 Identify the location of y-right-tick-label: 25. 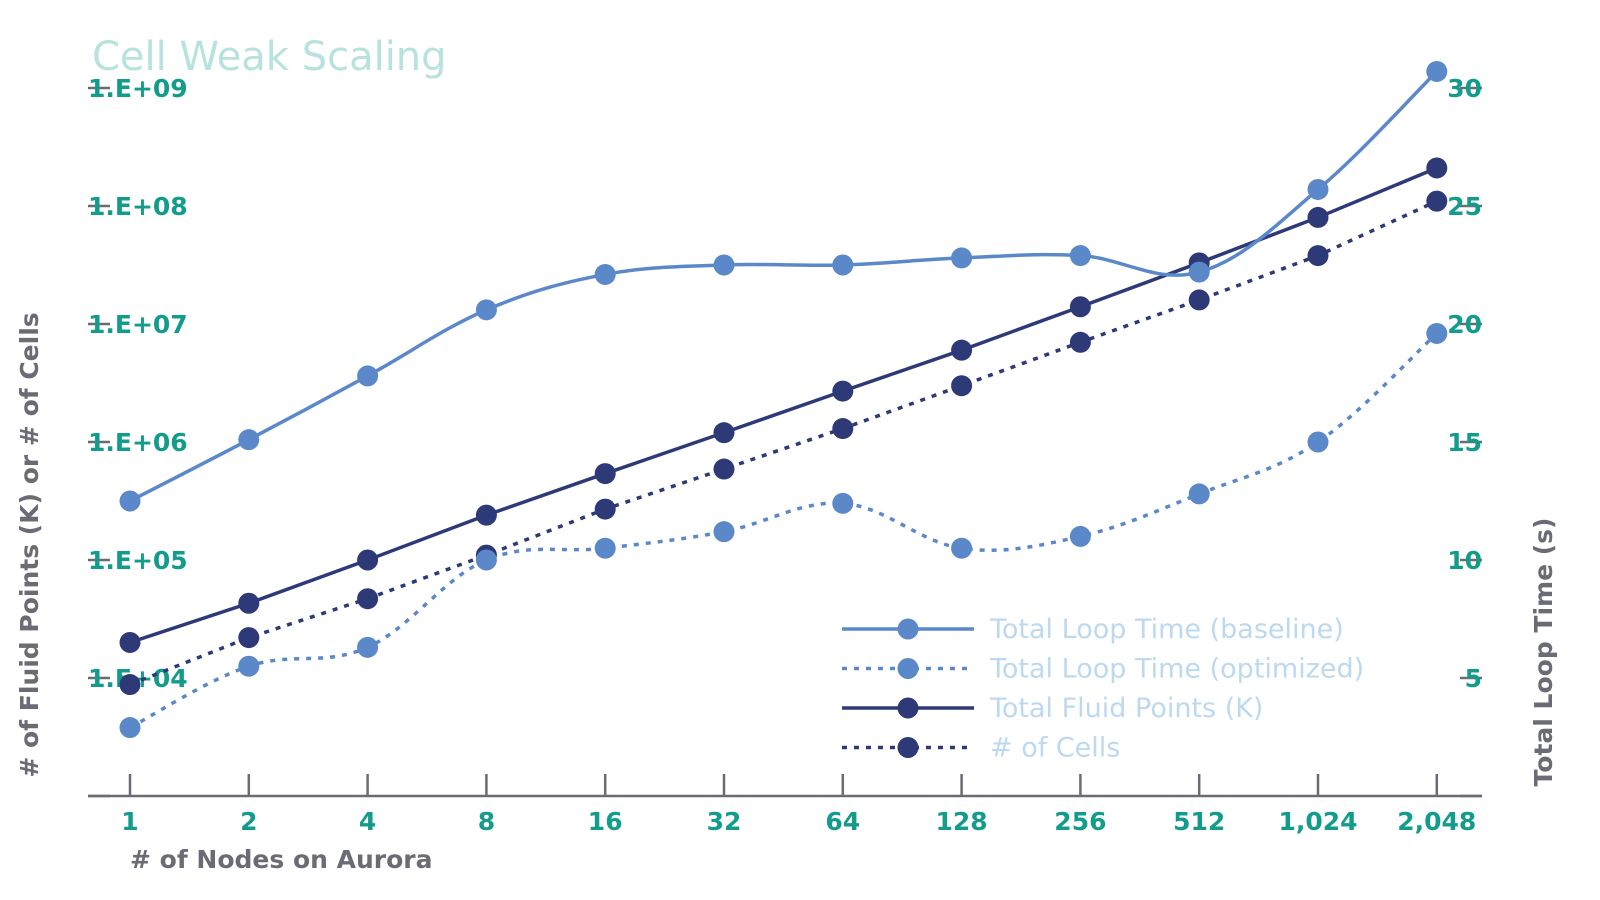
(1464, 206).